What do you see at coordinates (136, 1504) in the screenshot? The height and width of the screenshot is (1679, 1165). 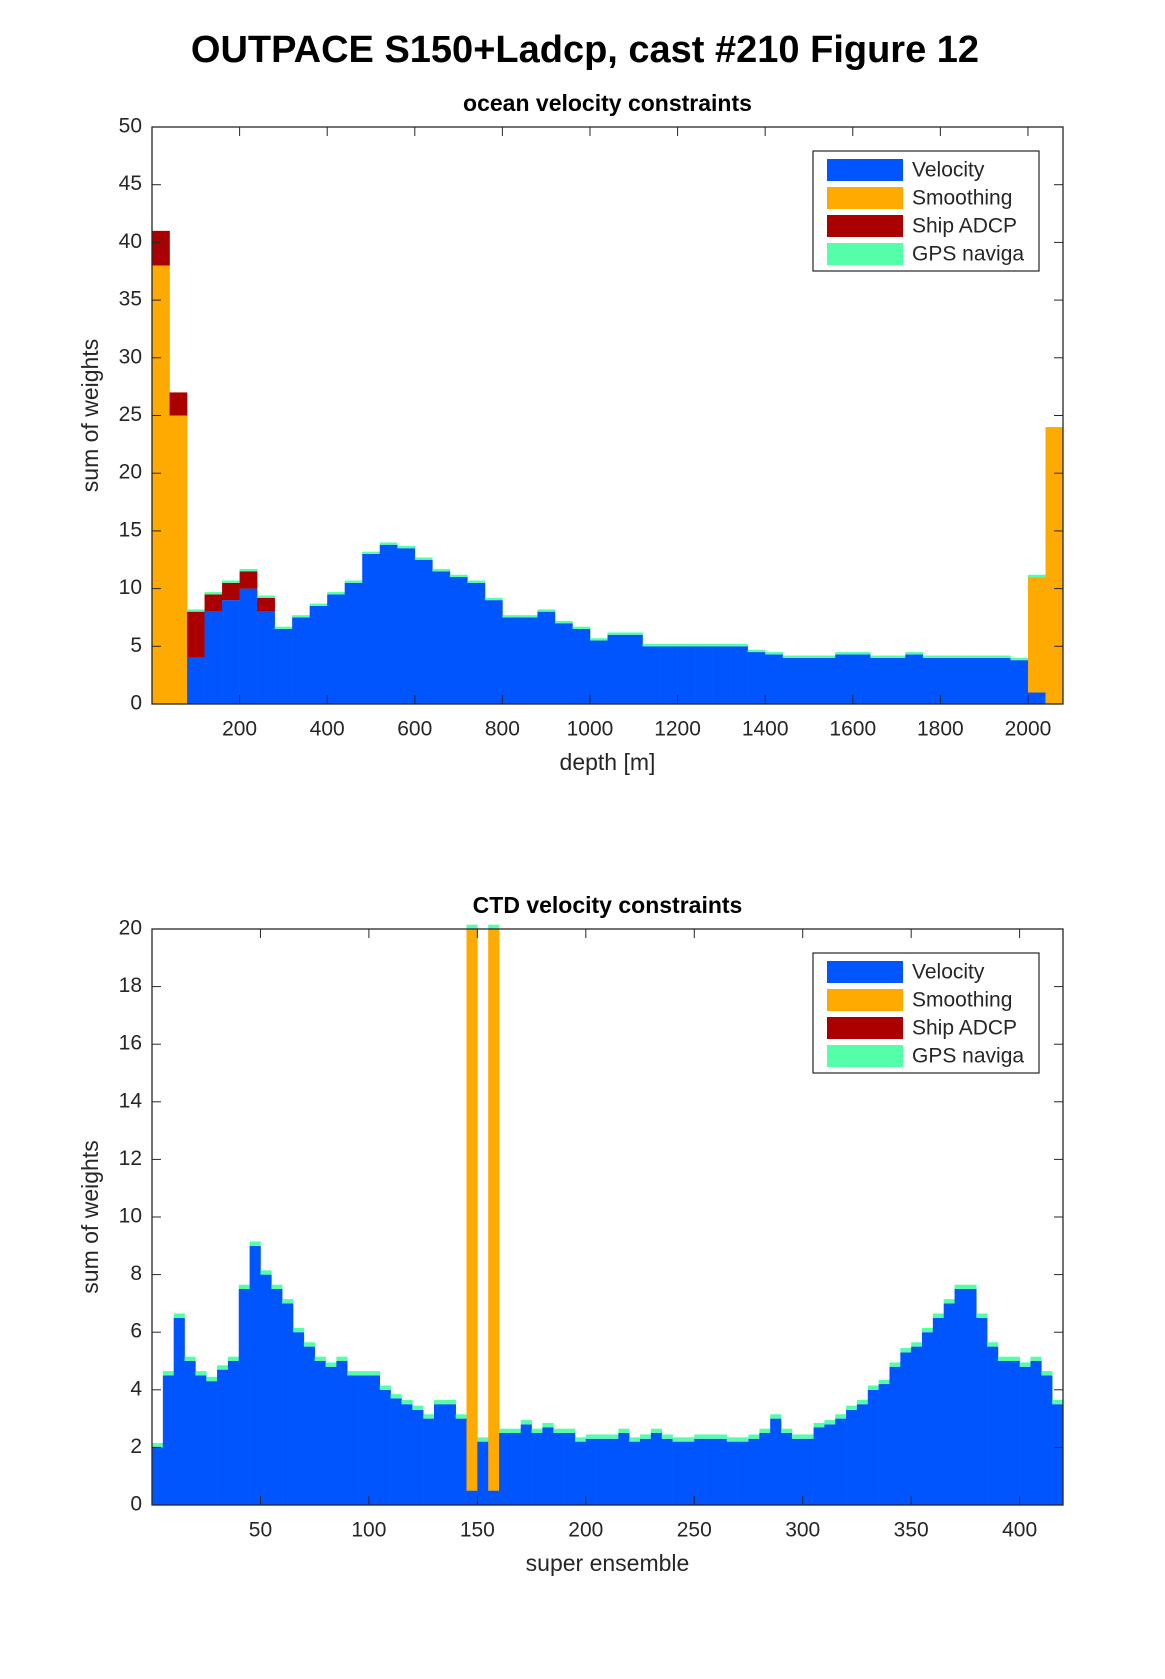 I see `y-tick-label: 0` at bounding box center [136, 1504].